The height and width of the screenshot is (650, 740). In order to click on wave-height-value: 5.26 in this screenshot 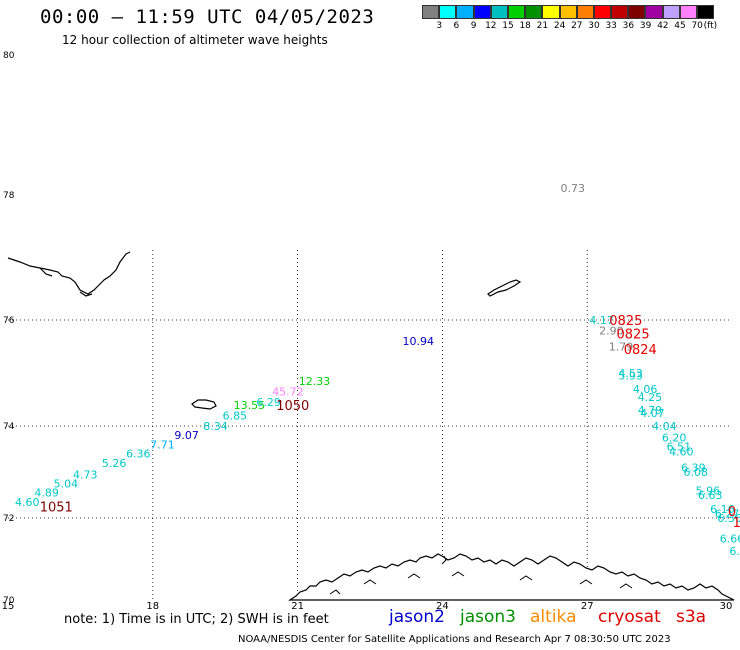, I will do `click(114, 463)`.